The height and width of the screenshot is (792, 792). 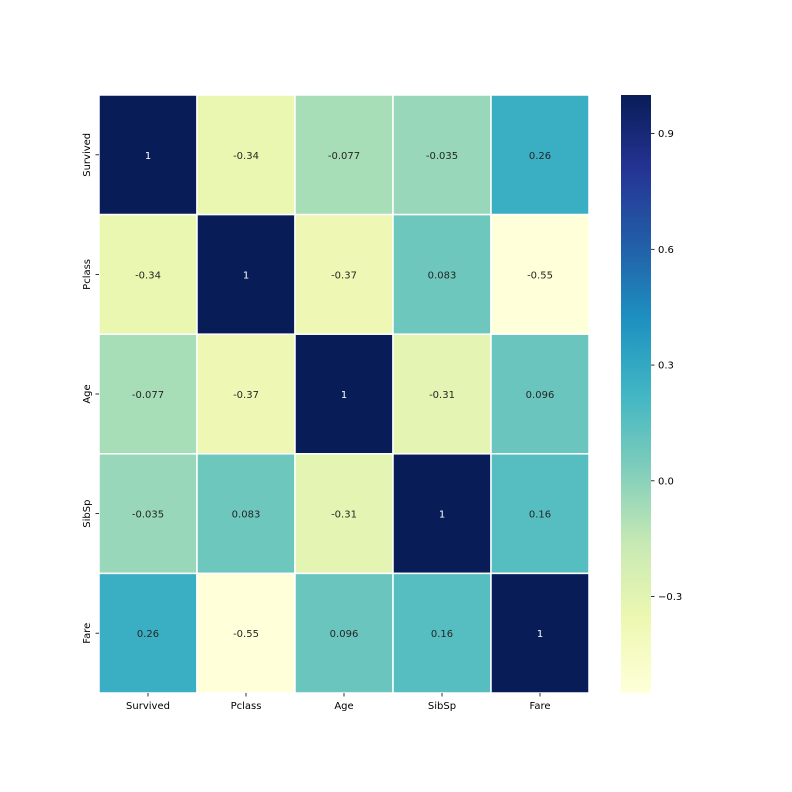 I want to click on colorbar-tick-label: 0.6, so click(x=666, y=250).